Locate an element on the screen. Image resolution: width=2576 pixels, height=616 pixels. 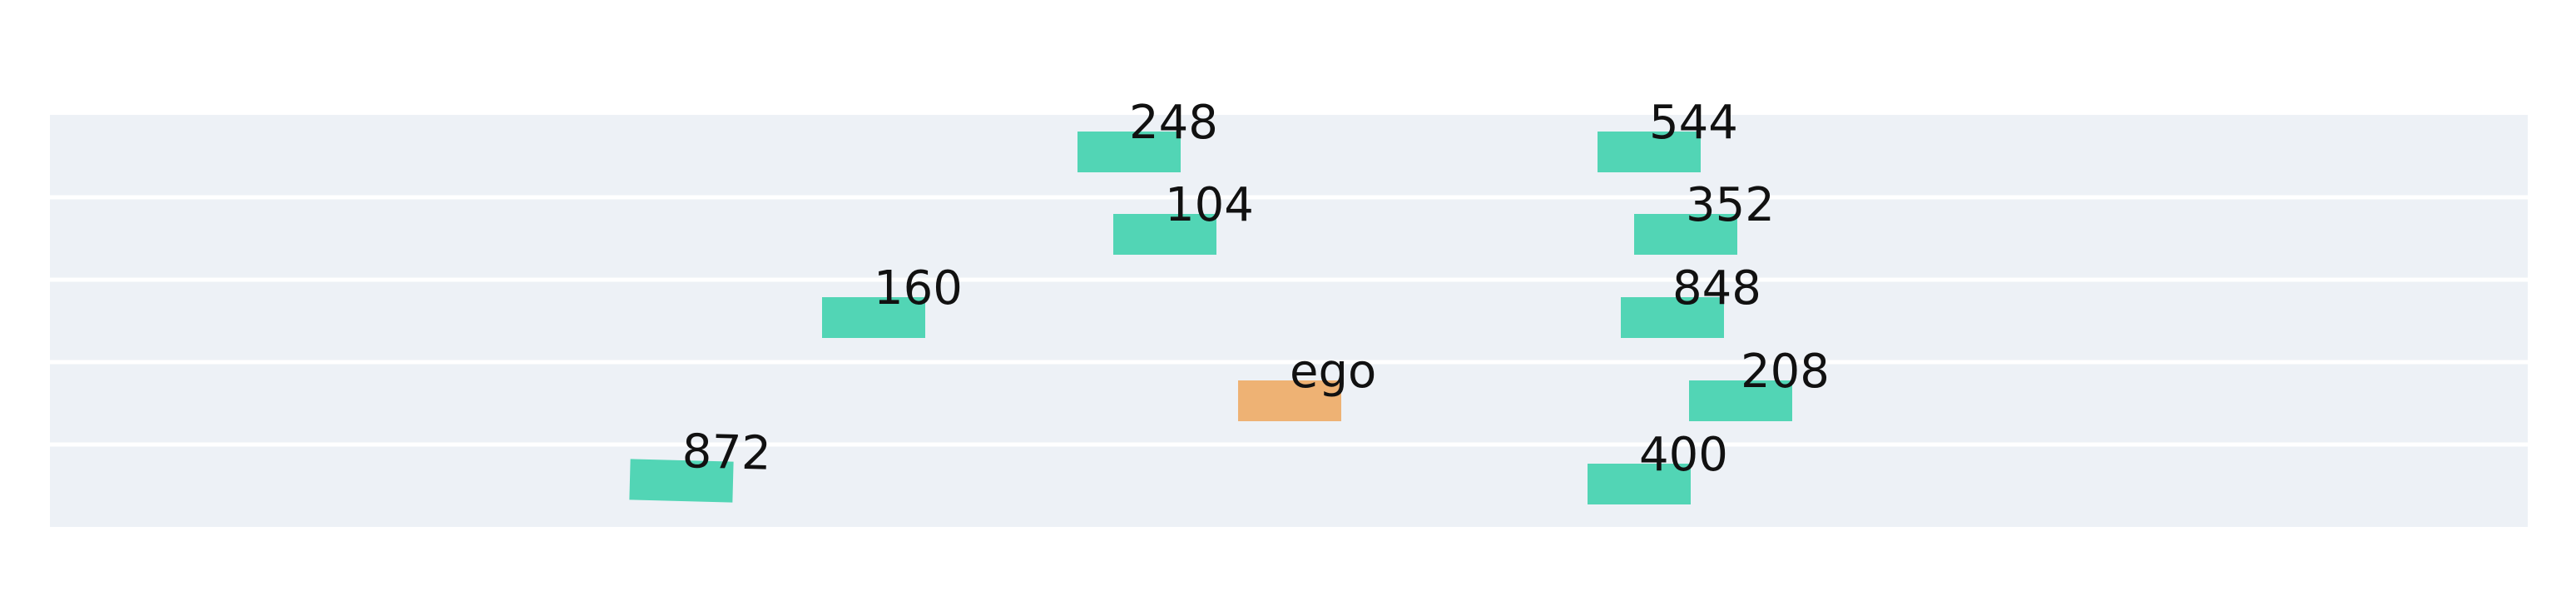
vehicle: 208 is located at coordinates (1759, 383).